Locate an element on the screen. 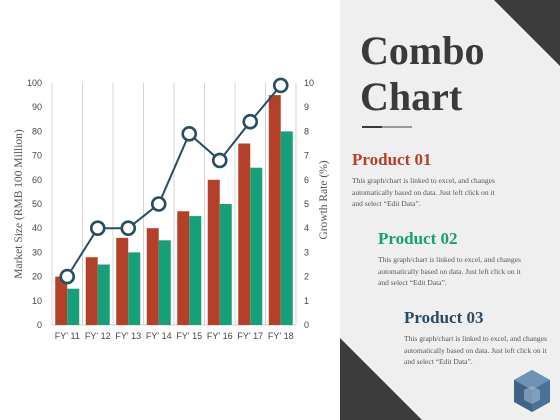 The height and width of the screenshot is (420, 560). x-tick-label: FY' 11 is located at coordinates (67, 336).